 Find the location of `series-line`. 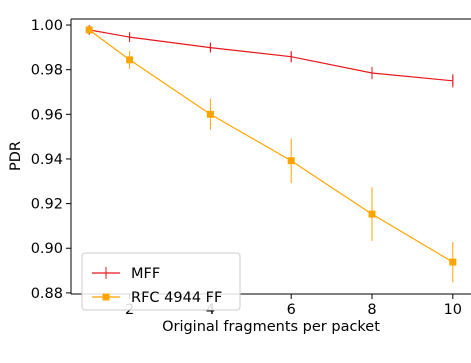

series-line is located at coordinates (271, 55).